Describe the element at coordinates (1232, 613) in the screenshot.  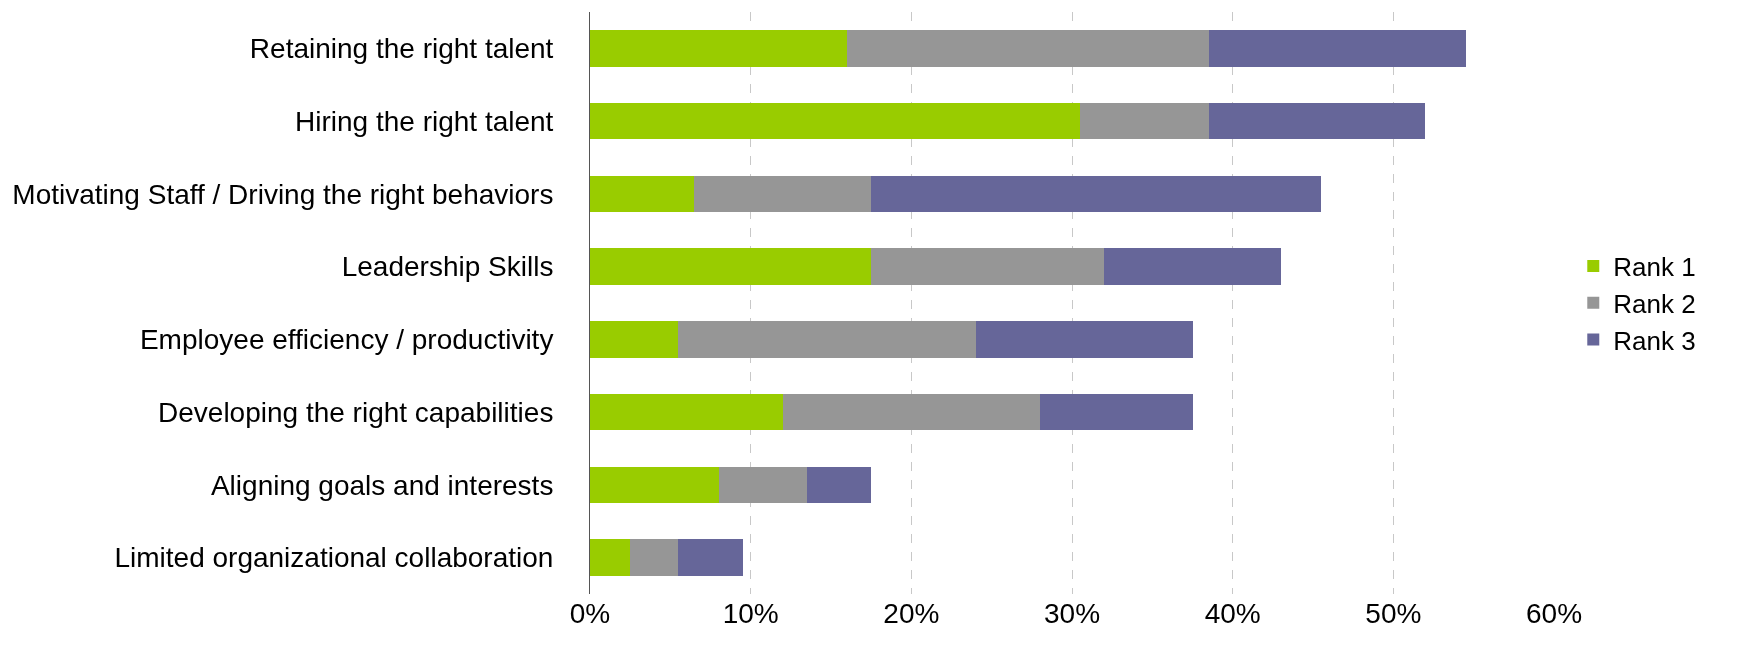
I see `x-tick-label: 40%` at that location.